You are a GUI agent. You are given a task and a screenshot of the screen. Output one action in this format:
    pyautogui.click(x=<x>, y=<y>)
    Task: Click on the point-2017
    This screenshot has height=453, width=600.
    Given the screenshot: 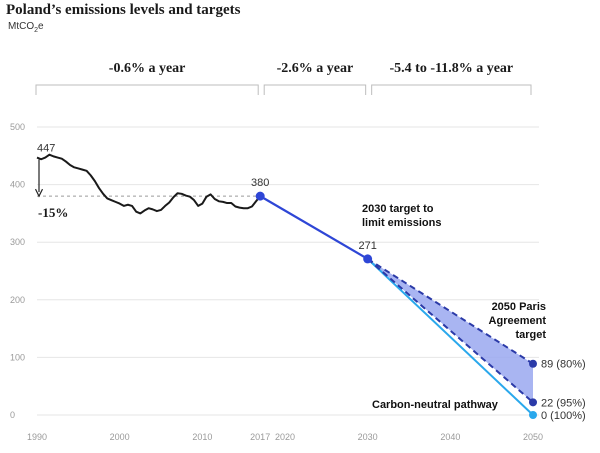 What is the action you would take?
    pyautogui.click(x=260, y=196)
    